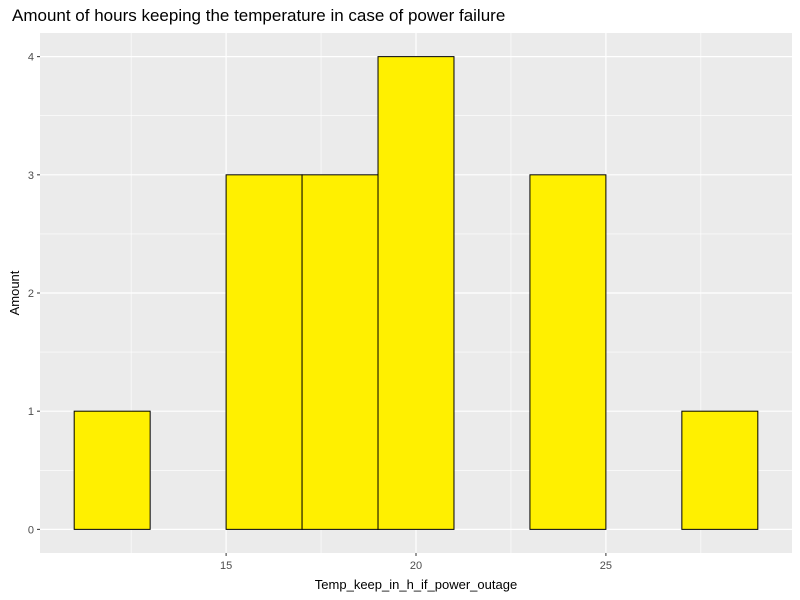 The image size is (800, 600). Describe the element at coordinates (416, 566) in the screenshot. I see `x-tick-label: 20` at that location.